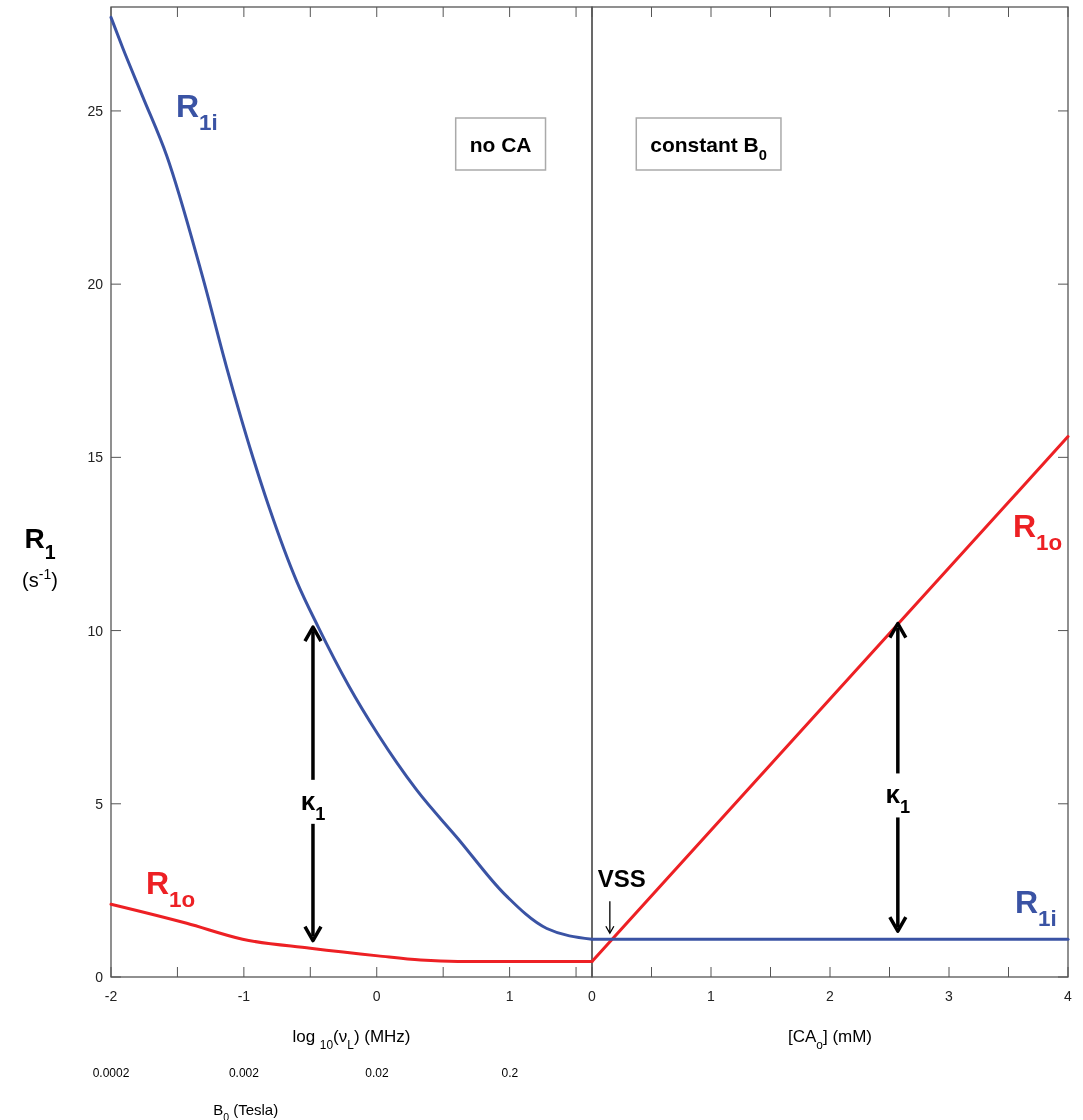 This screenshot has height=1120, width=1083. What do you see at coordinates (949, 996) in the screenshot?
I see `x-tick-label: 3` at bounding box center [949, 996].